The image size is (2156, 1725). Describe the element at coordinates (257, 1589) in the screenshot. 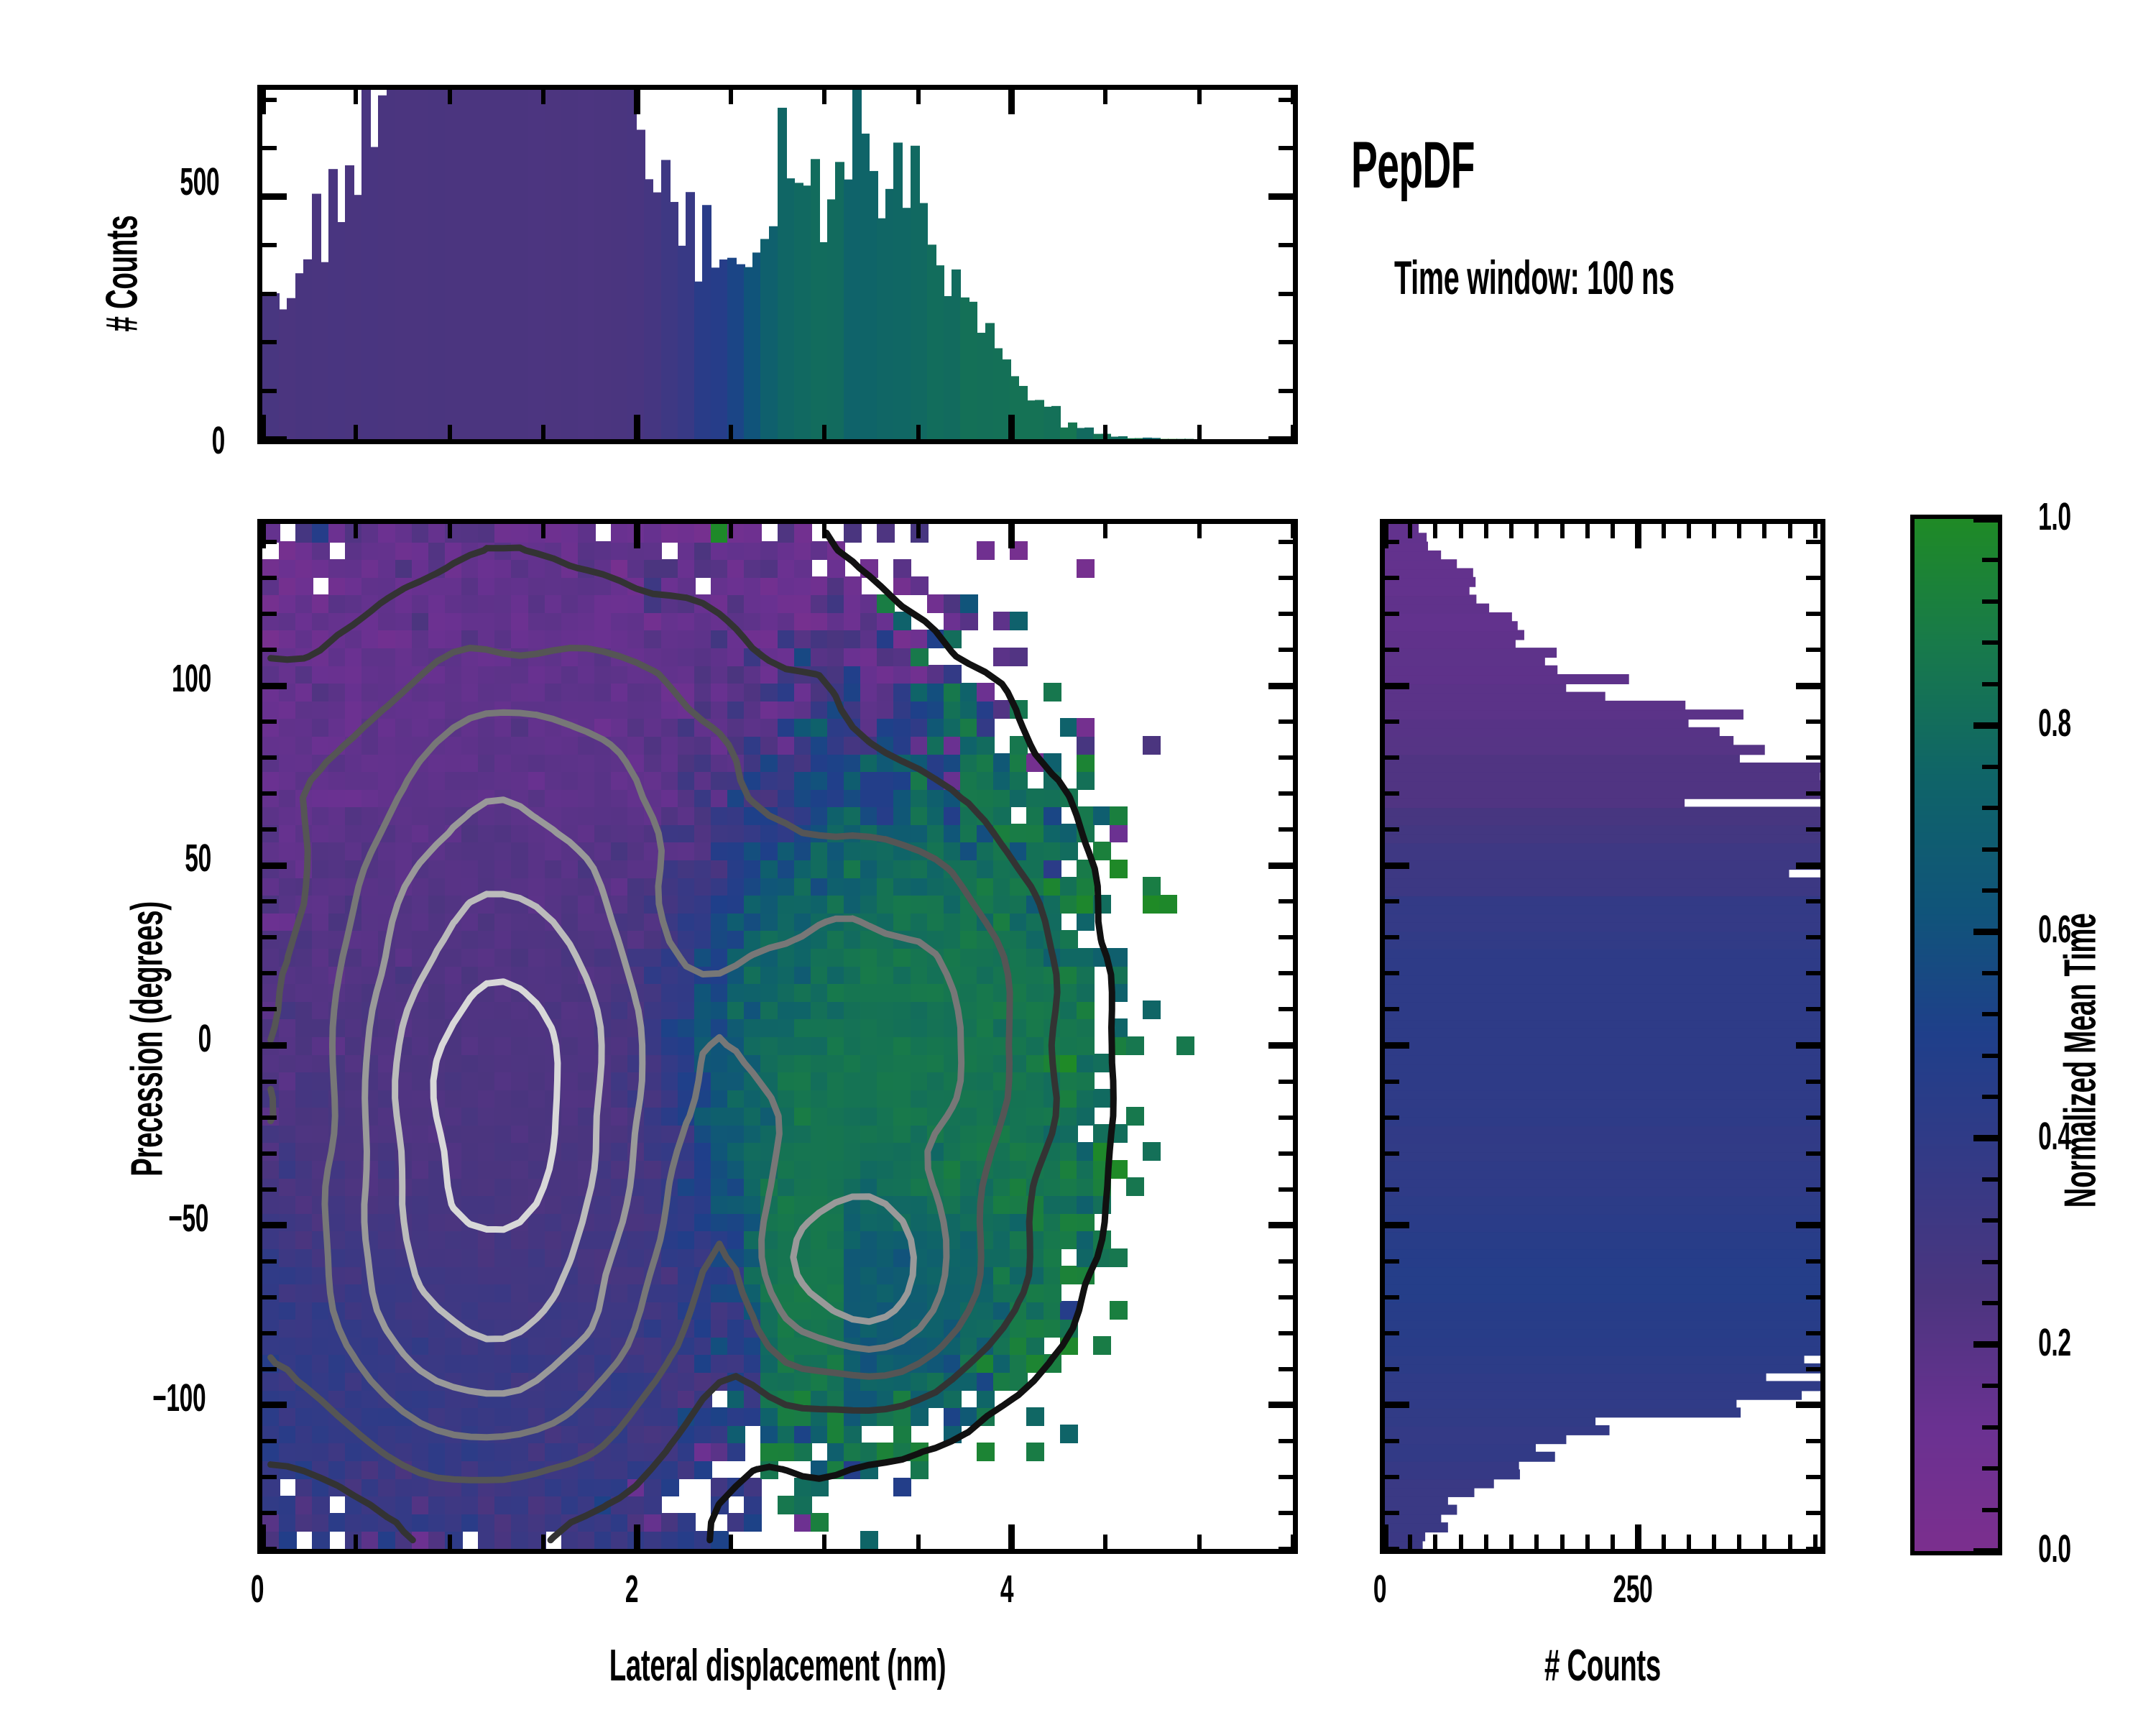

I see `main-xtick-0: 0` at that location.